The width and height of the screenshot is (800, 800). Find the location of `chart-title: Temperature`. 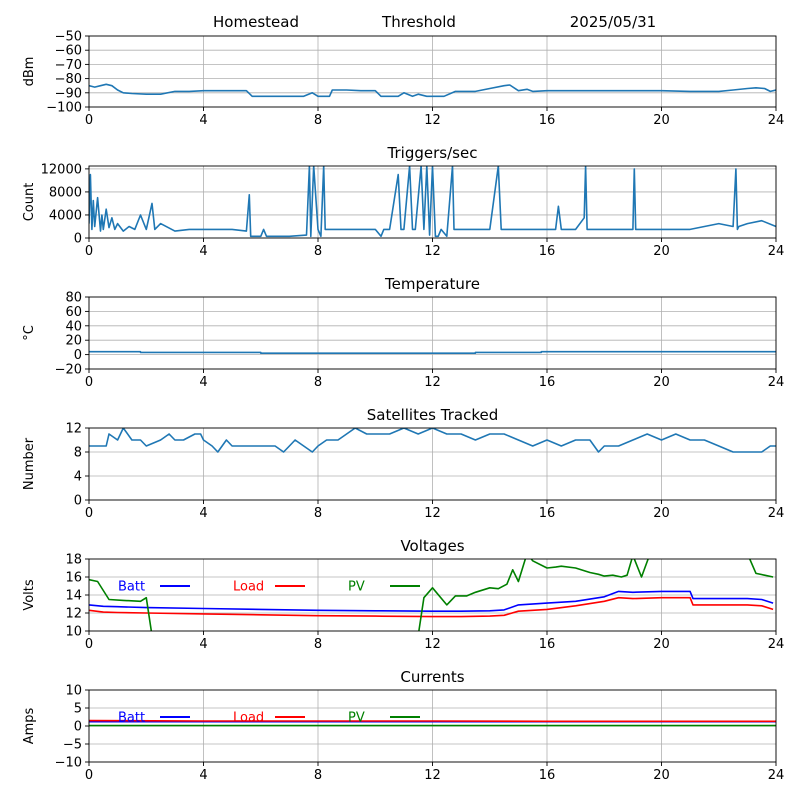

chart-title: Temperature is located at coordinates (432, 284).